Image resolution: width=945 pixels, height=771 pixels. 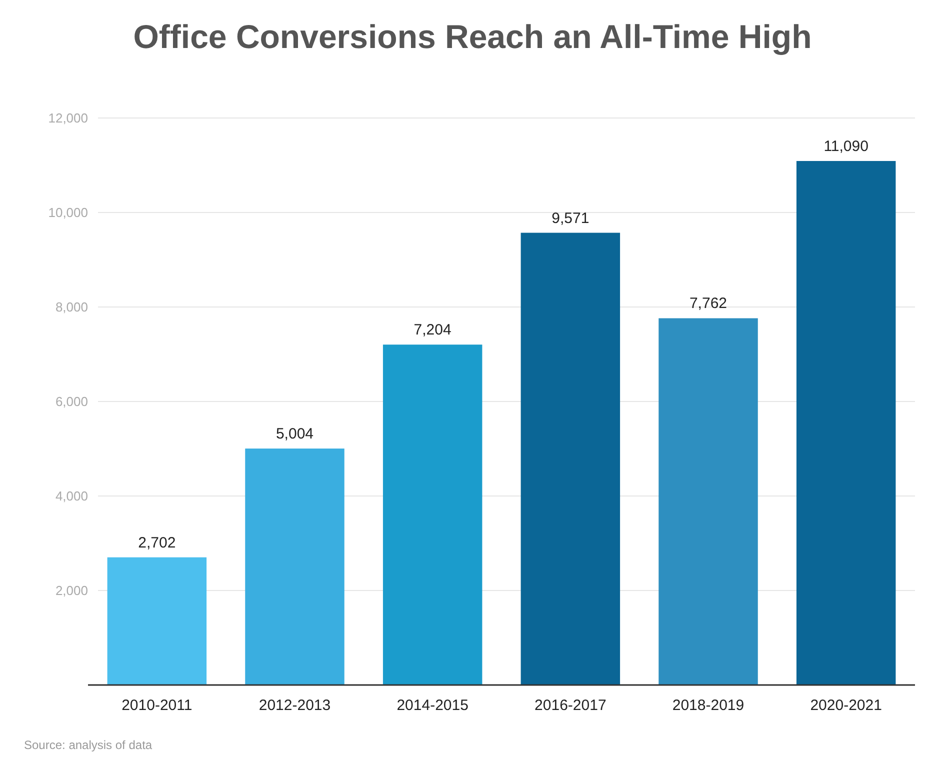 I want to click on data-label: 9,571, so click(x=571, y=218).